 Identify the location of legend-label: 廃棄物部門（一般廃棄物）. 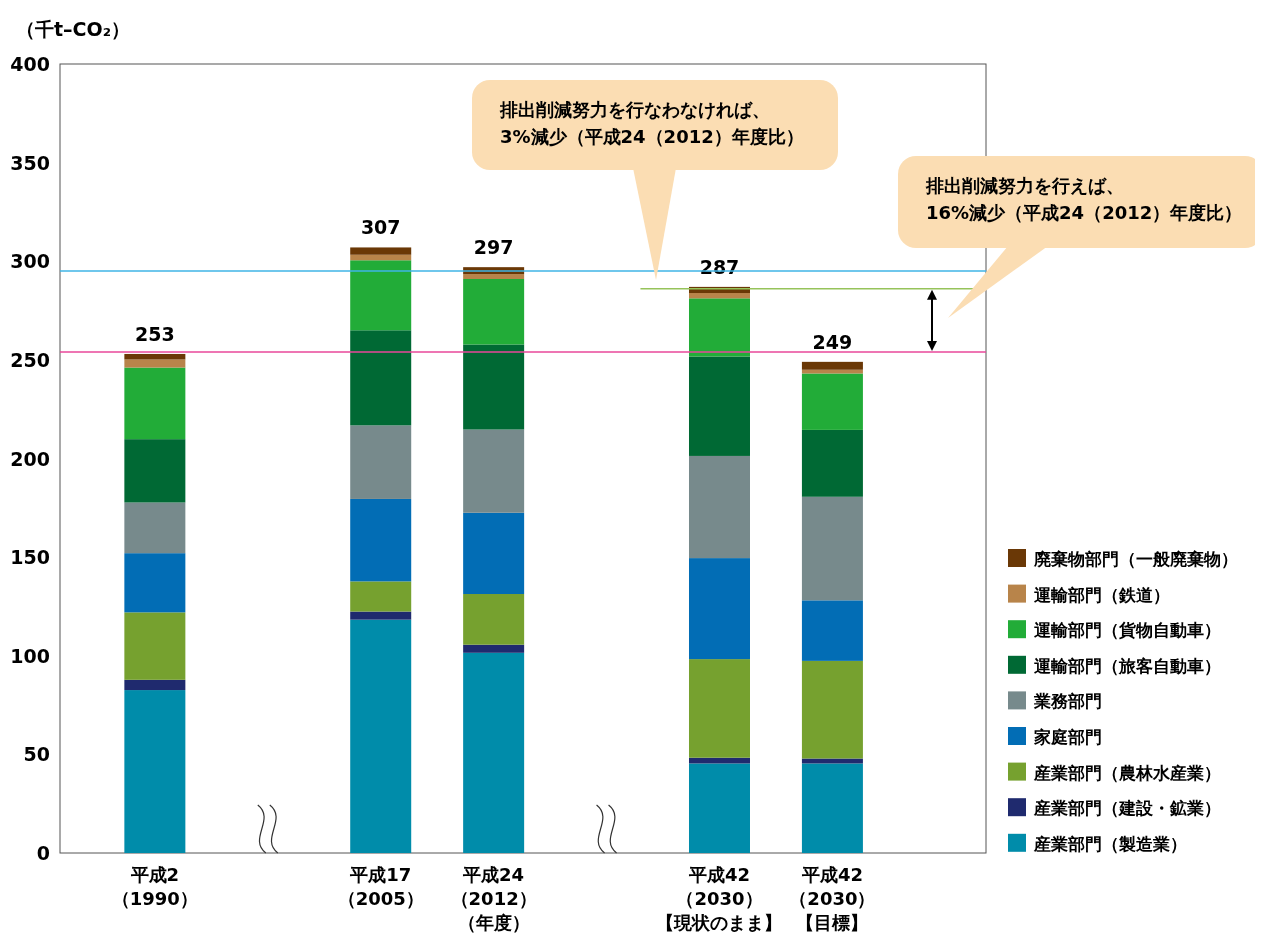
(1135, 559).